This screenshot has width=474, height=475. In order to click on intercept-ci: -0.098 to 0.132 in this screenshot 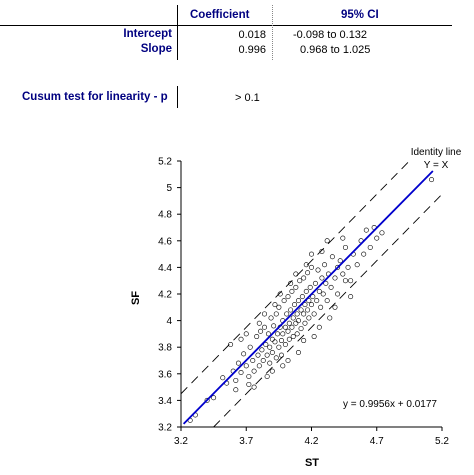, I will do `click(330, 35)`.